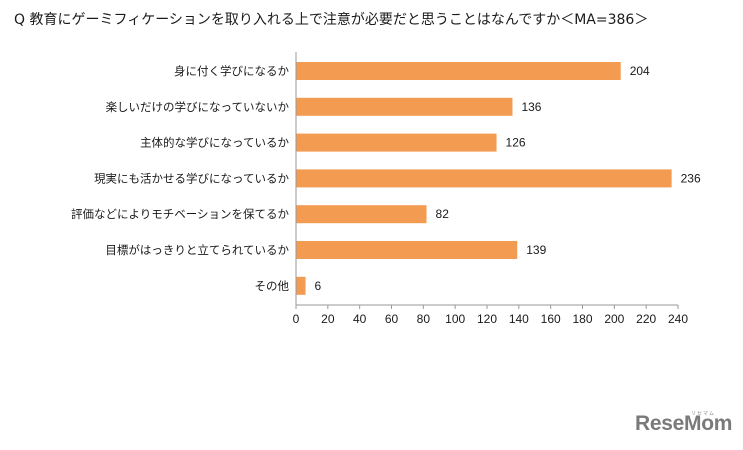 This screenshot has width=743, height=450. I want to click on x-tick-label: 120, so click(487, 319).